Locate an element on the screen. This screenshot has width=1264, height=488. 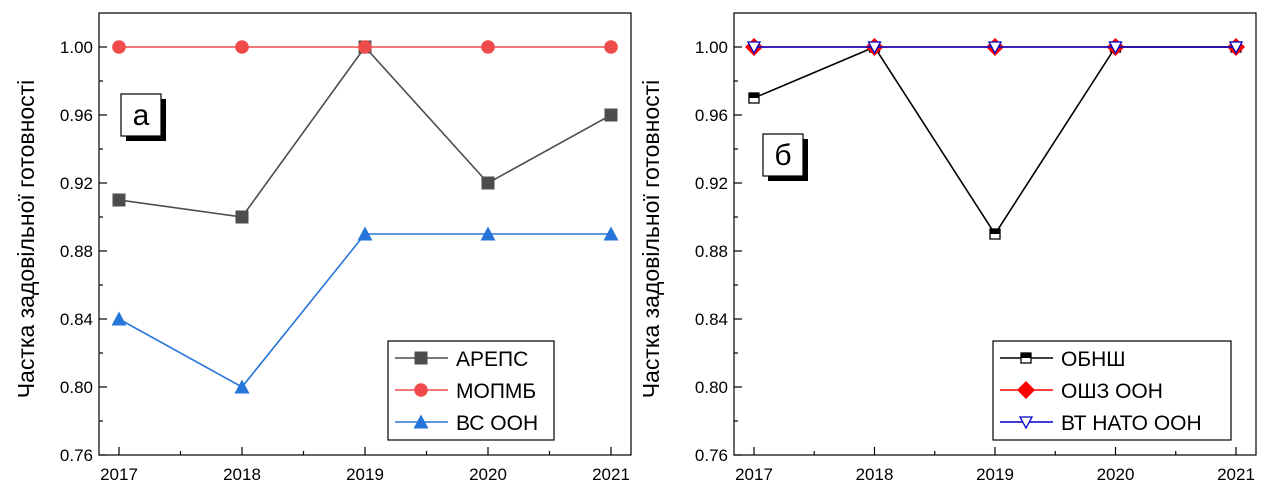
panel-label-box: б is located at coordinates (785, 157).